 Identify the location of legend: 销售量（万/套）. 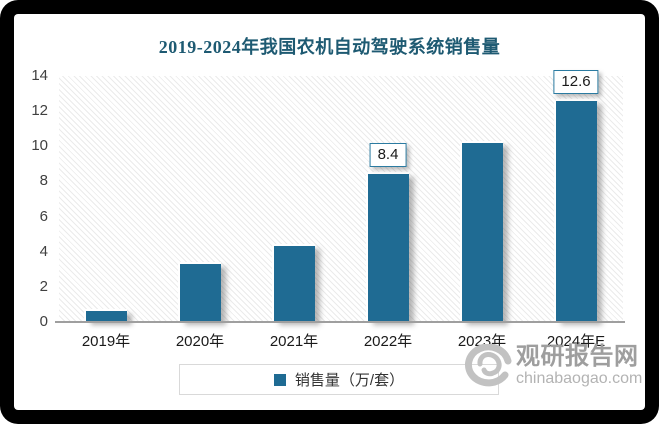
(339, 379).